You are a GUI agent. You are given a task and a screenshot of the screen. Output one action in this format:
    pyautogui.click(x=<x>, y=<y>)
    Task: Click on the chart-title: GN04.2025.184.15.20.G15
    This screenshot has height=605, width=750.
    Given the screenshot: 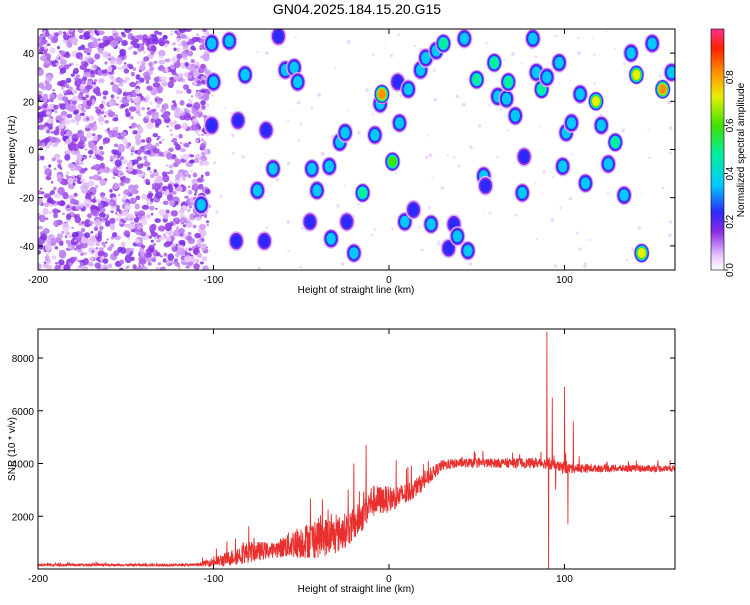 What is the action you would take?
    pyautogui.click(x=357, y=9)
    